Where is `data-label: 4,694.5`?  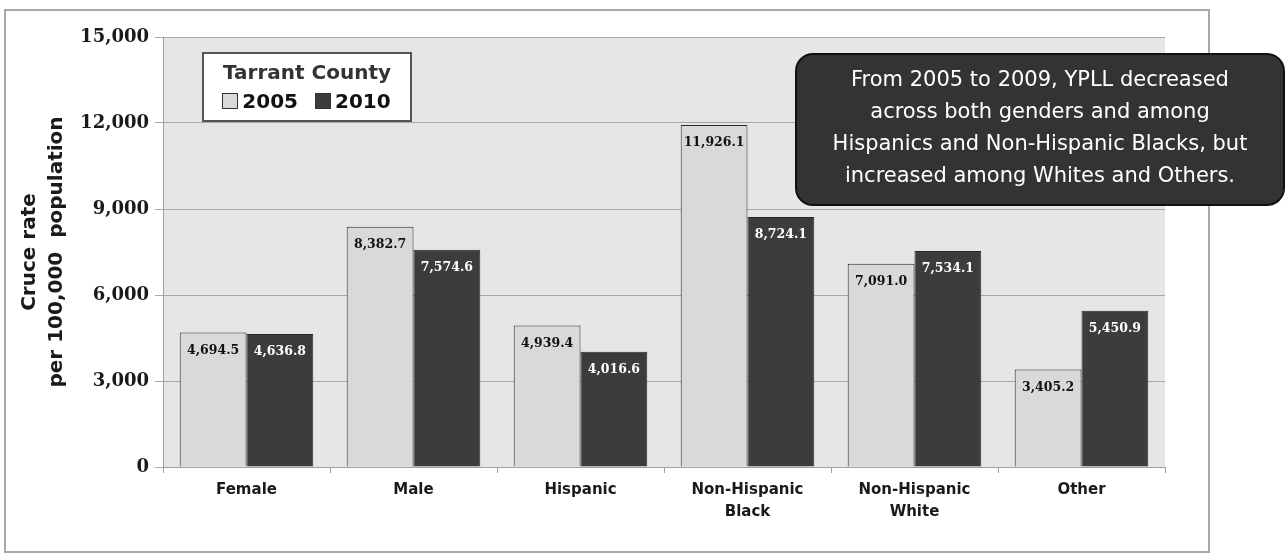
data-label: 4,694.5 is located at coordinates (213, 349).